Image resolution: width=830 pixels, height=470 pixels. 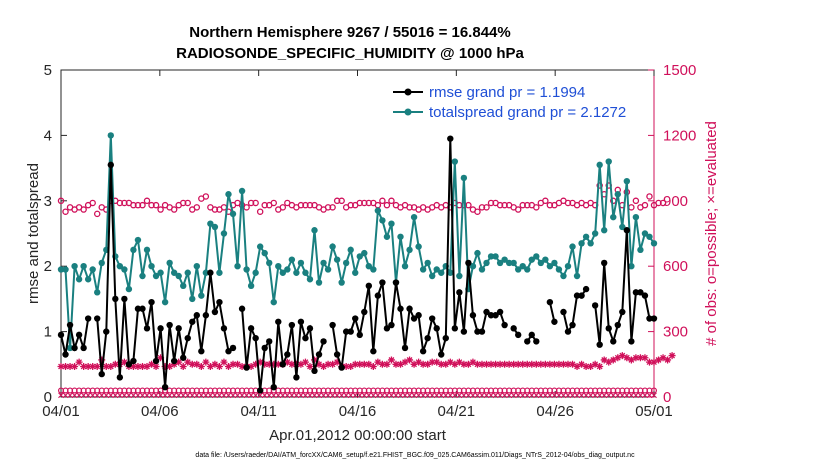 What do you see at coordinates (679, 70) in the screenshot?
I see `y2-tick-label: 1500` at bounding box center [679, 70].